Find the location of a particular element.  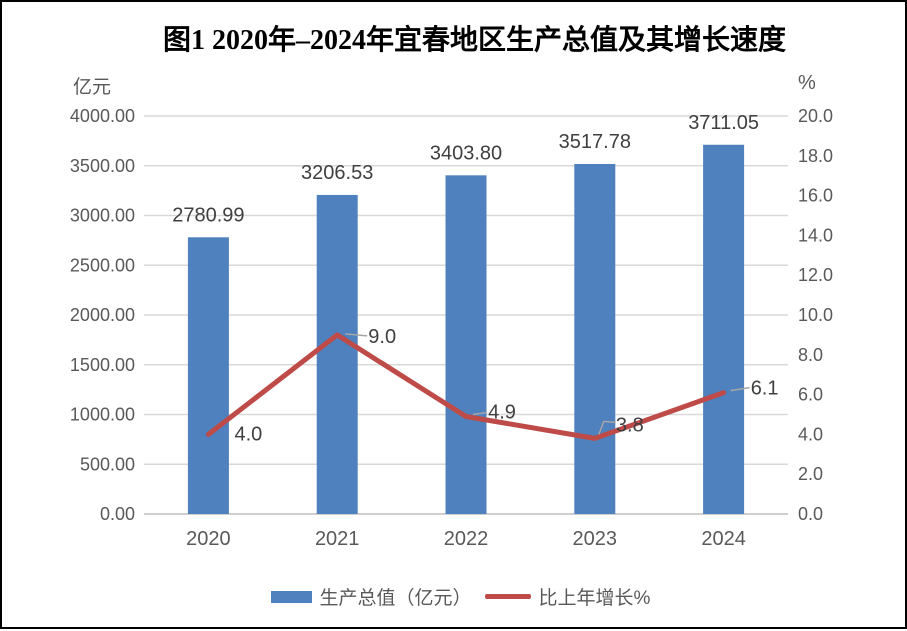

bar-2023 is located at coordinates (595, 338).